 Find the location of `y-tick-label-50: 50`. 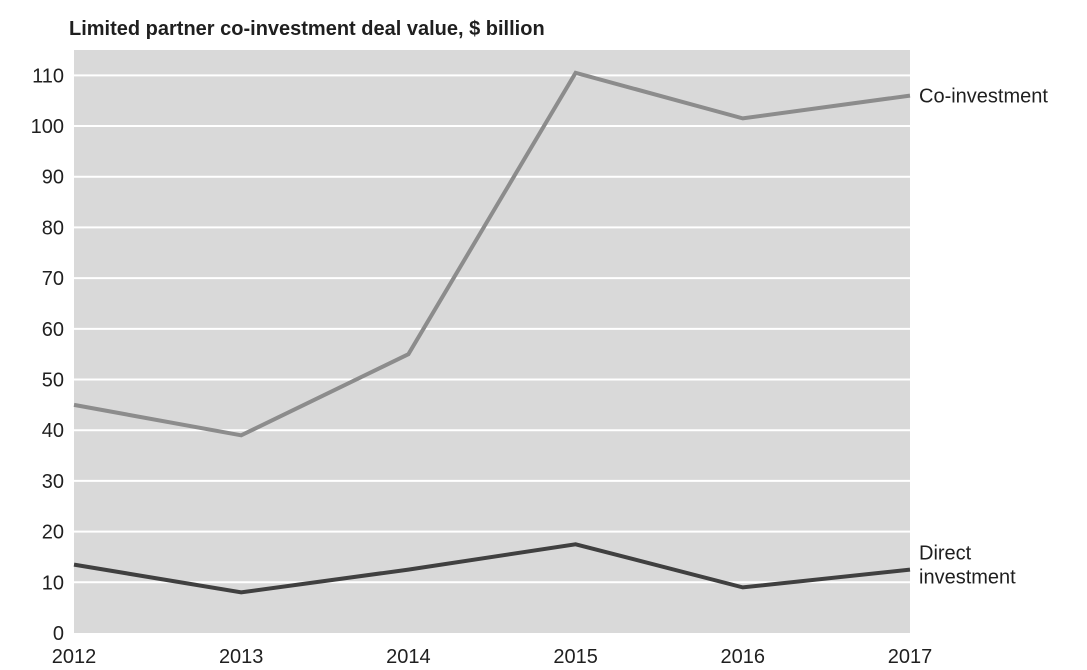

y-tick-label-50: 50 is located at coordinates (53, 381).